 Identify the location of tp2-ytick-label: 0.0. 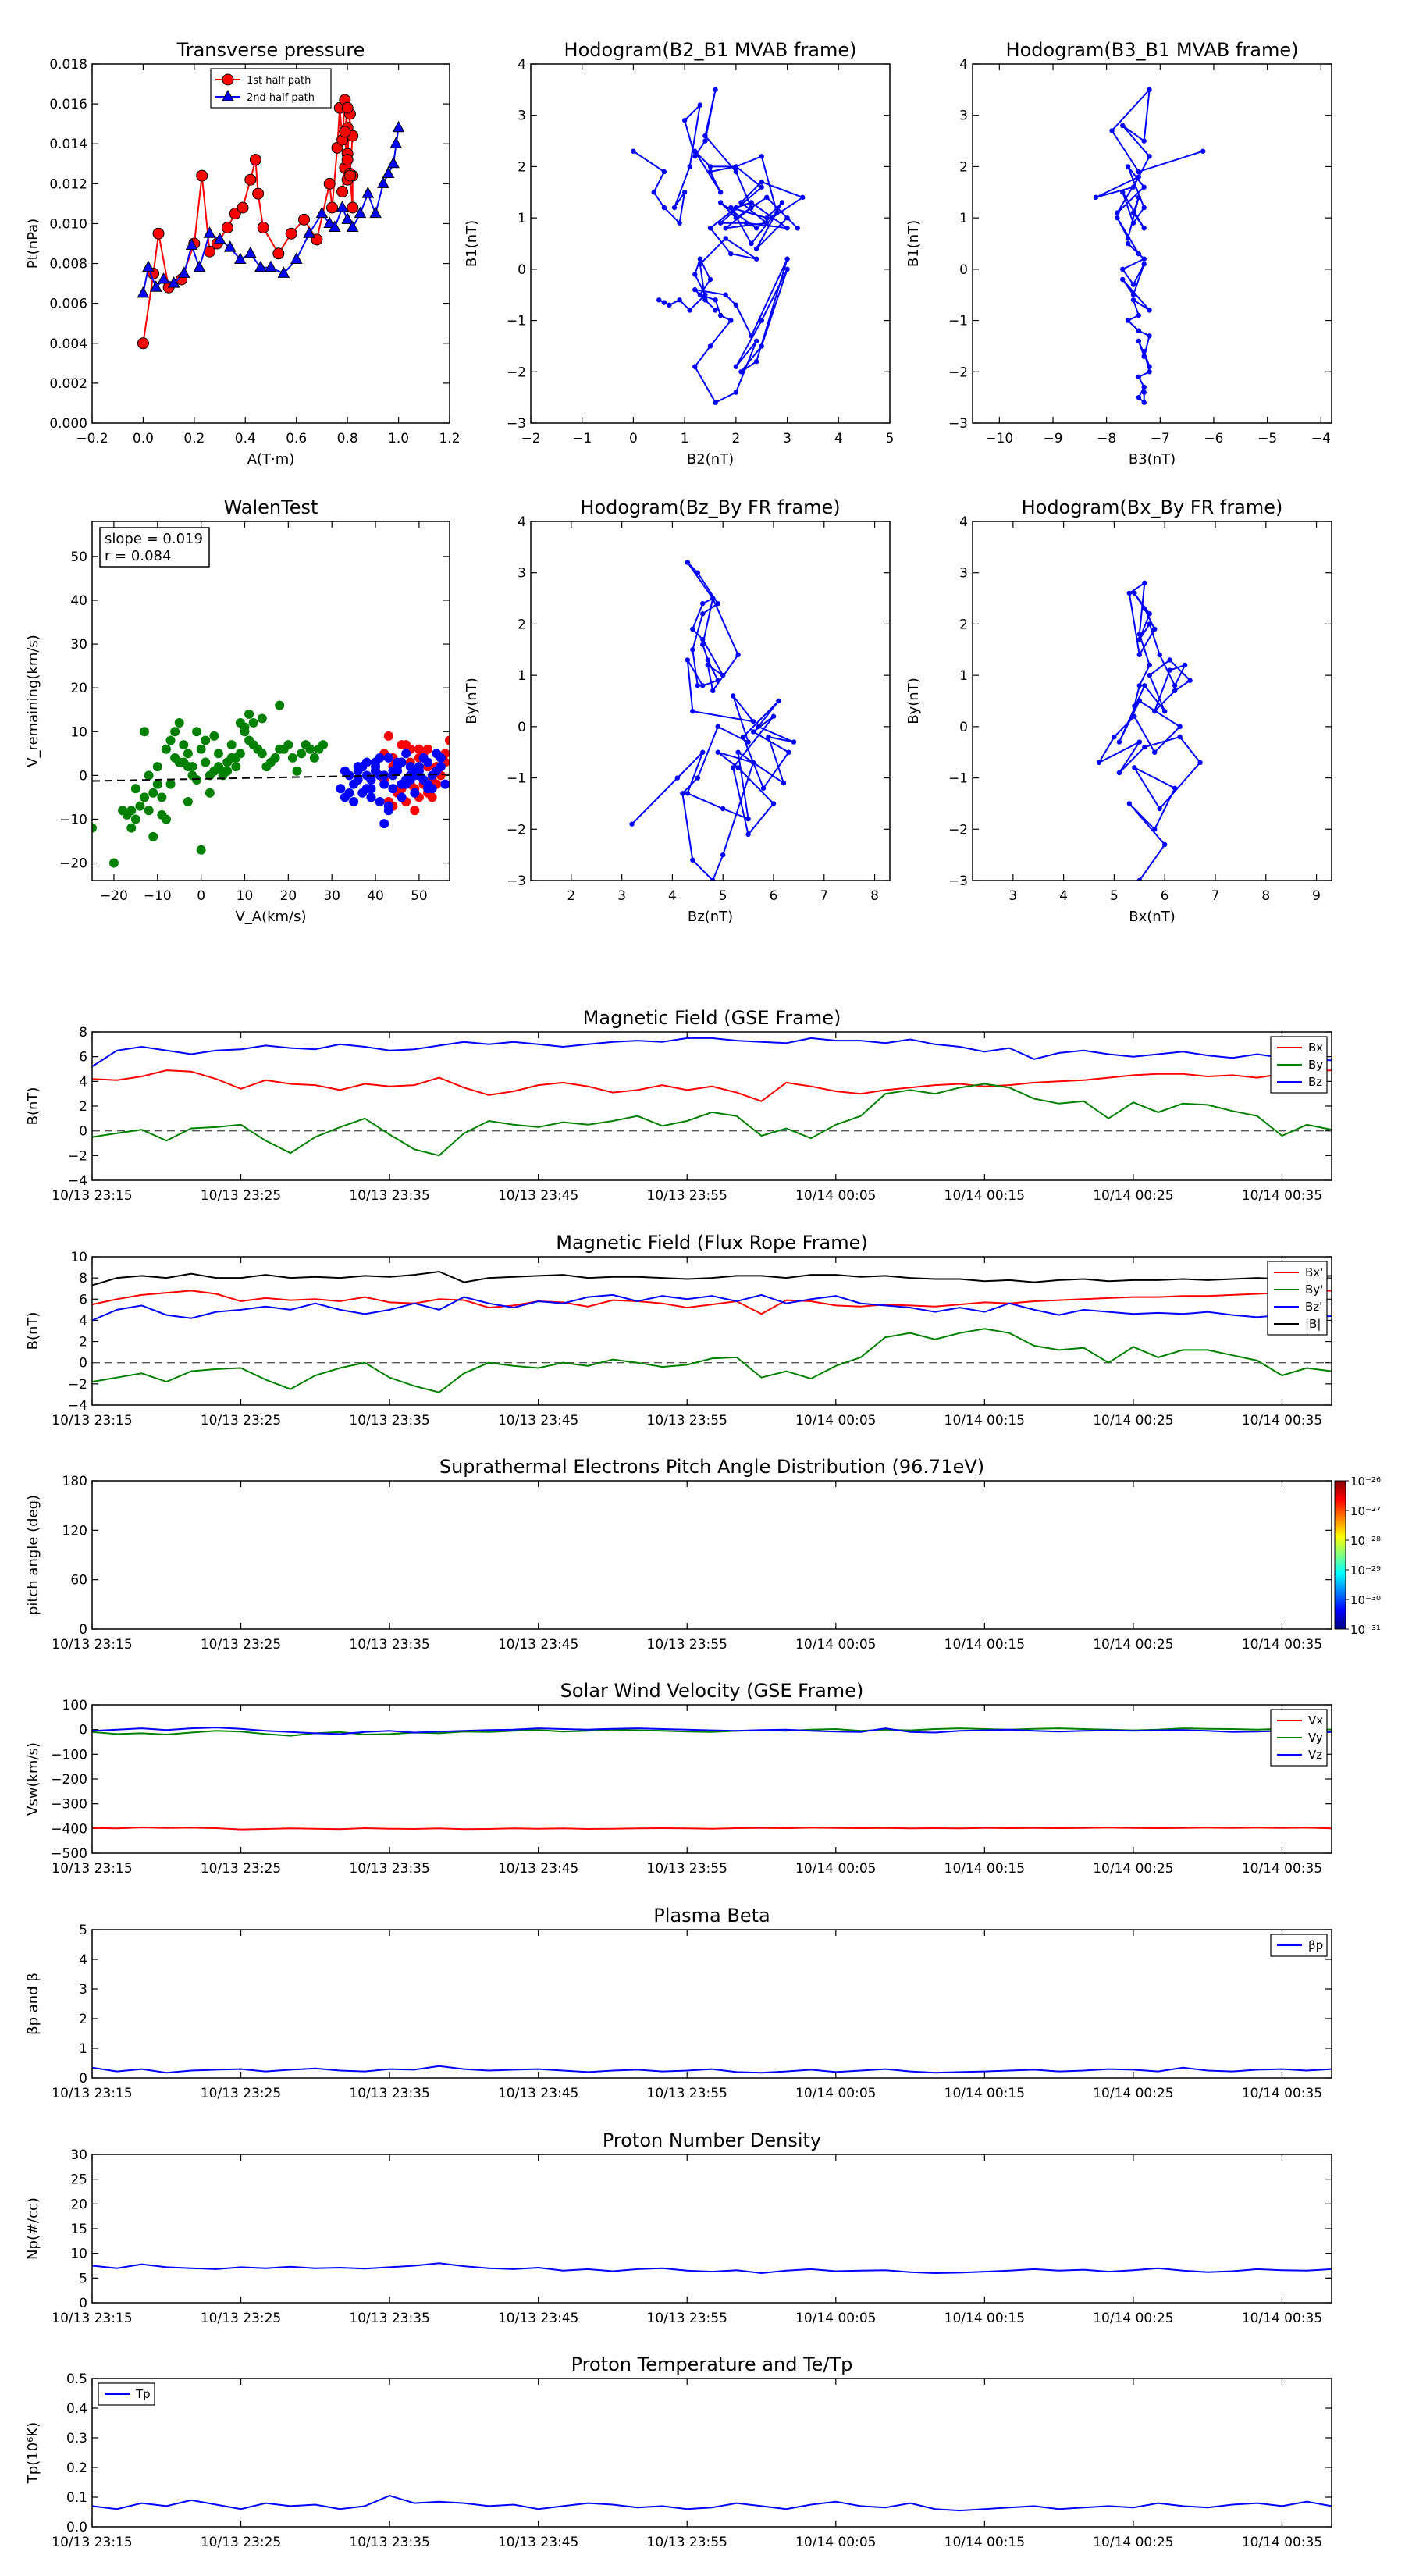
(76, 2527).